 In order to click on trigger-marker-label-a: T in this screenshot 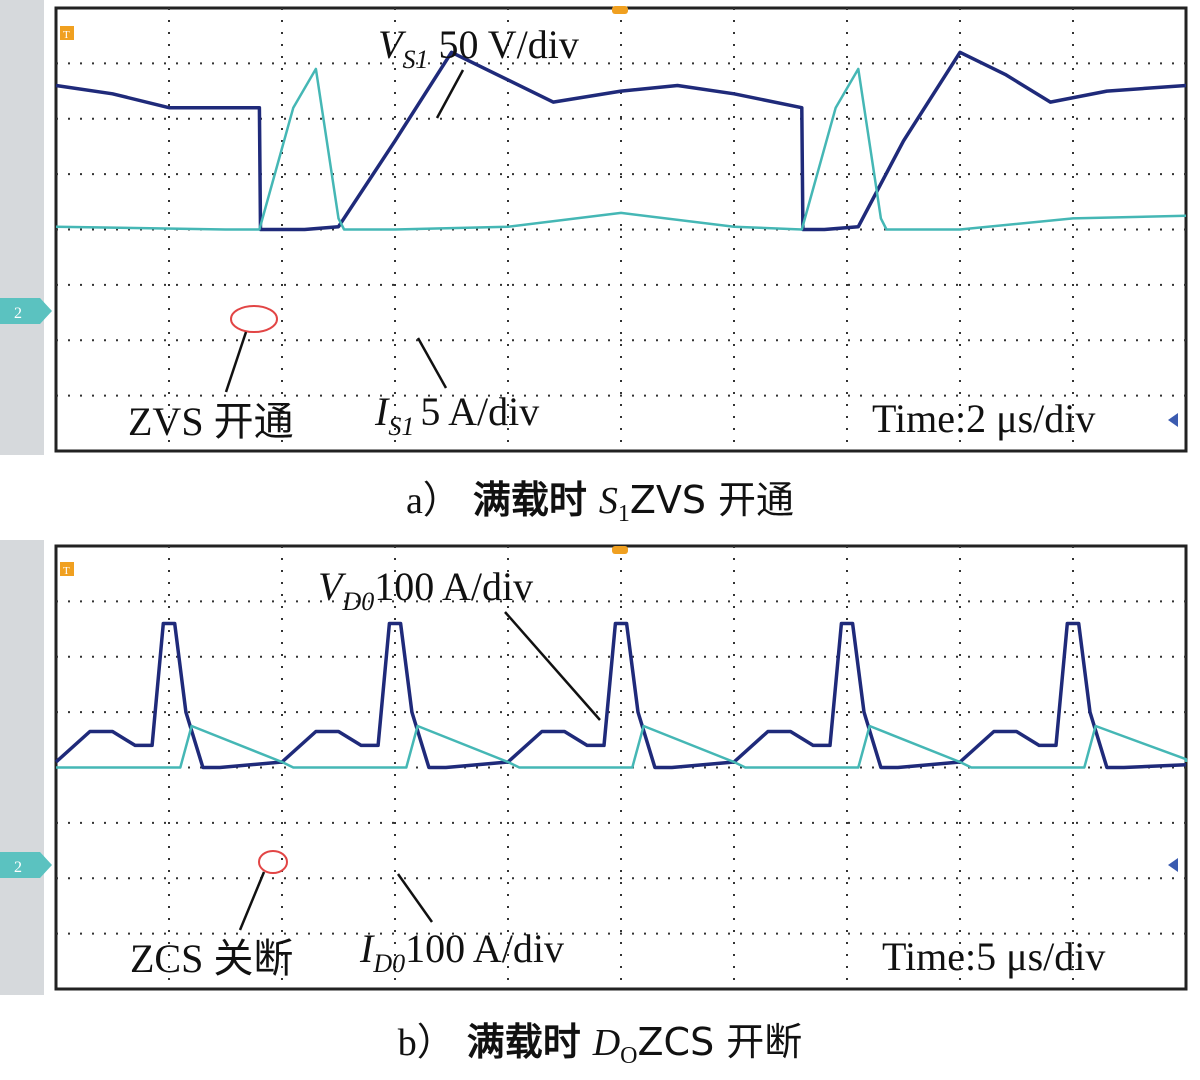, I will do `click(66, 35)`.